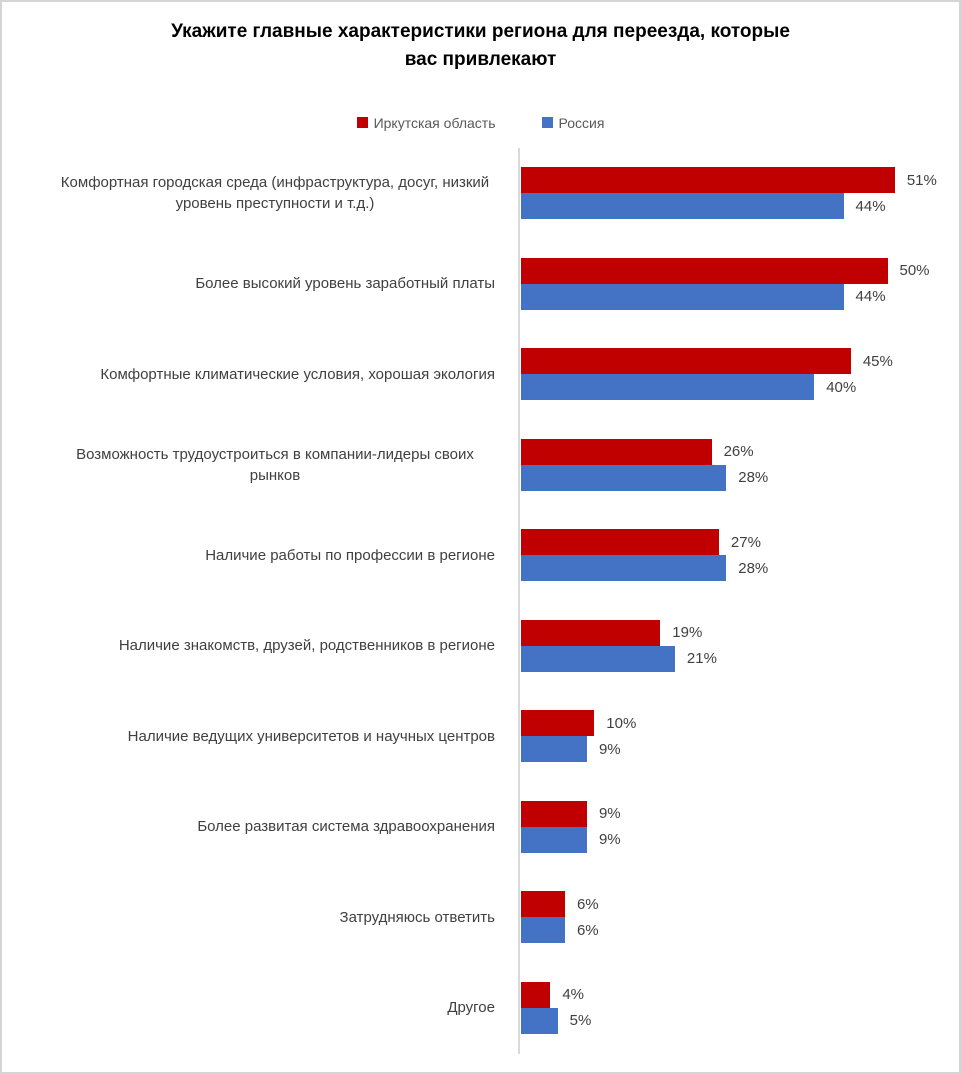 This screenshot has height=1074, width=961. I want to click on legend-label-irkutsk-oblast: Иркутская область, so click(434, 122).